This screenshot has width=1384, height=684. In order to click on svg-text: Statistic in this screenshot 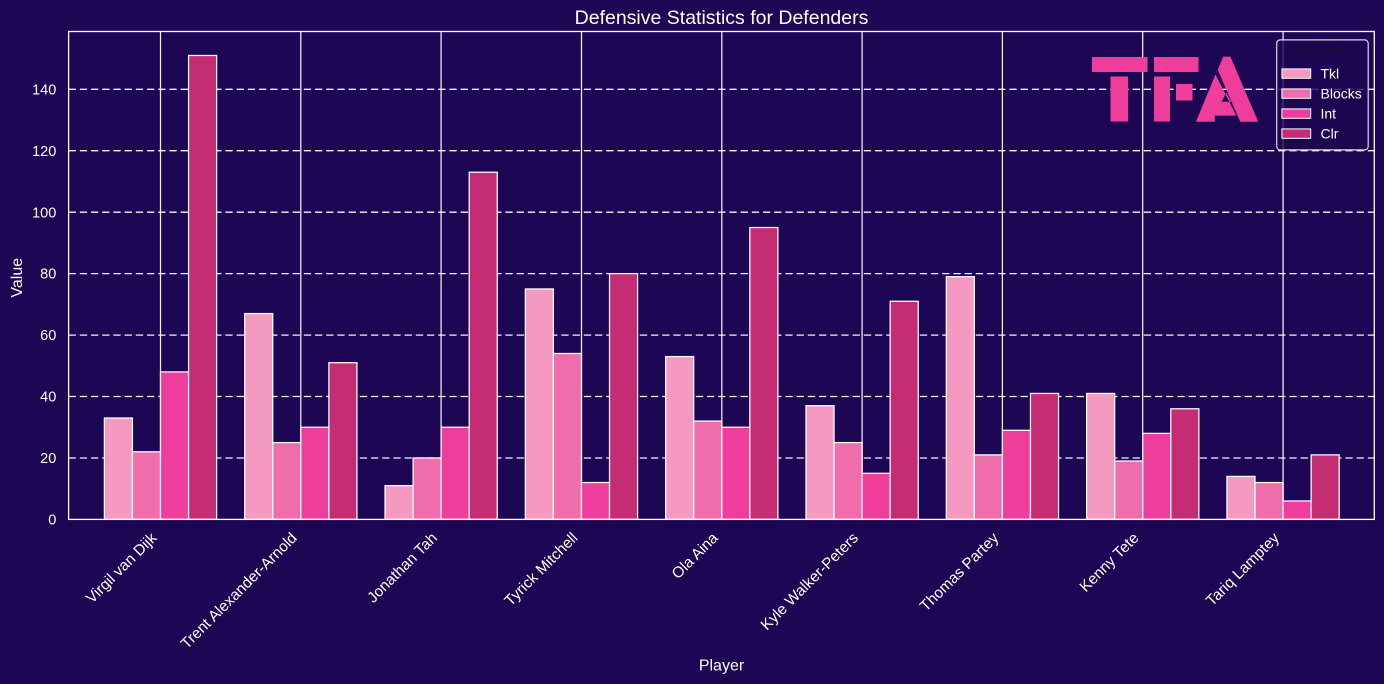, I will do `click(1322, 49)`.